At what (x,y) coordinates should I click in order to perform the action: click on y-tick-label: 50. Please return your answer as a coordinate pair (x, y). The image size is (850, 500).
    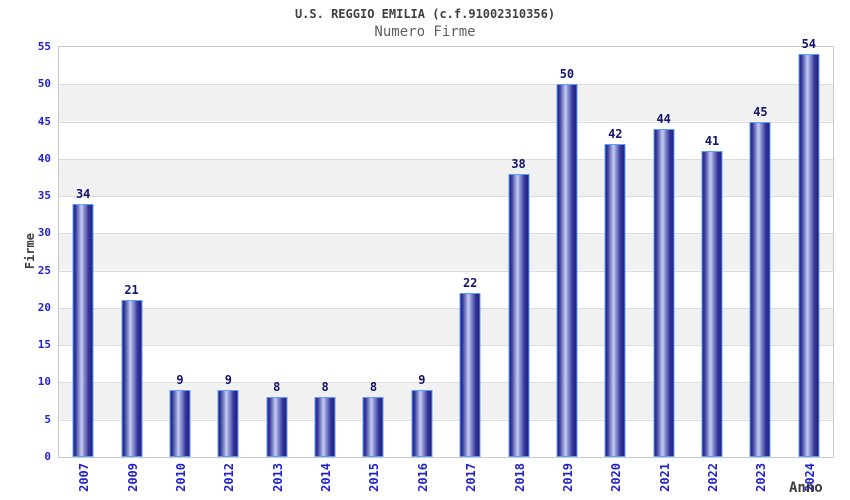
    Looking at the image, I should click on (44, 84).